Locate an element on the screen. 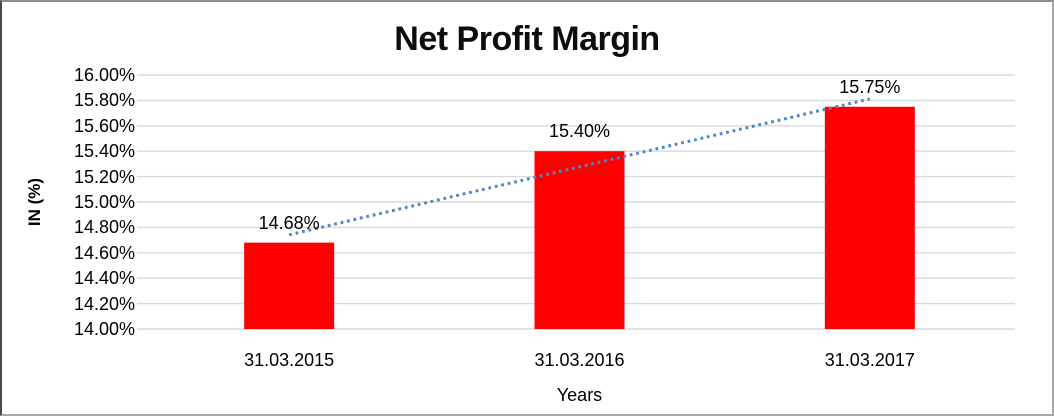 Image resolution: width=1054 pixels, height=416 pixels. x-axis-title: Years is located at coordinates (579, 395).